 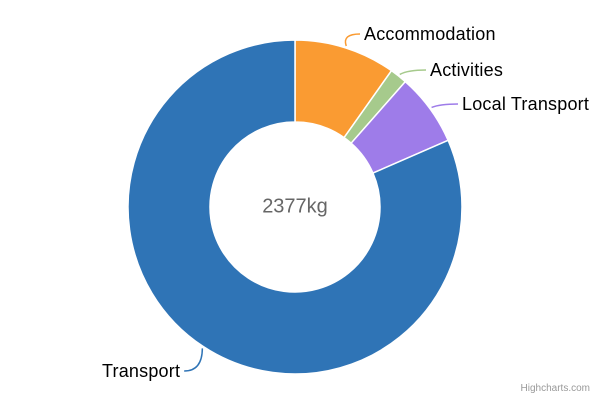 What do you see at coordinates (413, 72) in the screenshot?
I see `connector-activities` at bounding box center [413, 72].